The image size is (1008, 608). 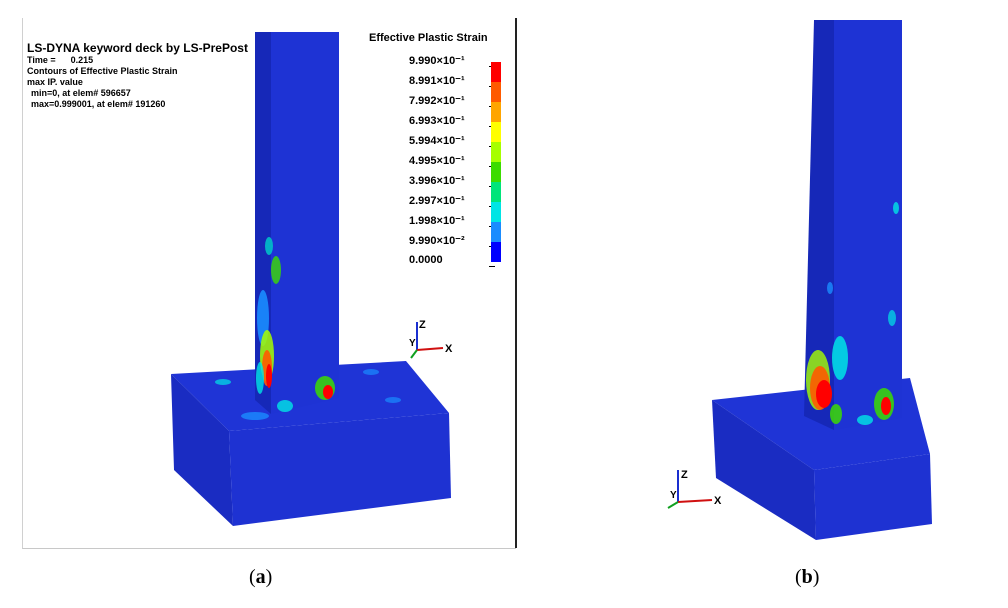 What do you see at coordinates (516, 283) in the screenshot?
I see `panel-a-frame-edge` at bounding box center [516, 283].